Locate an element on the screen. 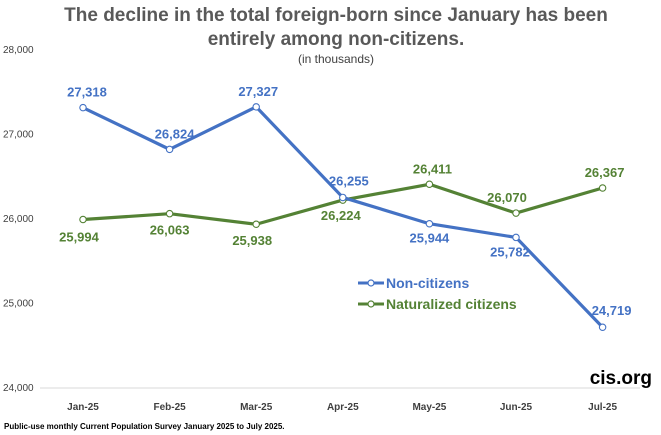 The height and width of the screenshot is (435, 661). legend-label-non-citizens: Non-citizens is located at coordinates (427, 283).